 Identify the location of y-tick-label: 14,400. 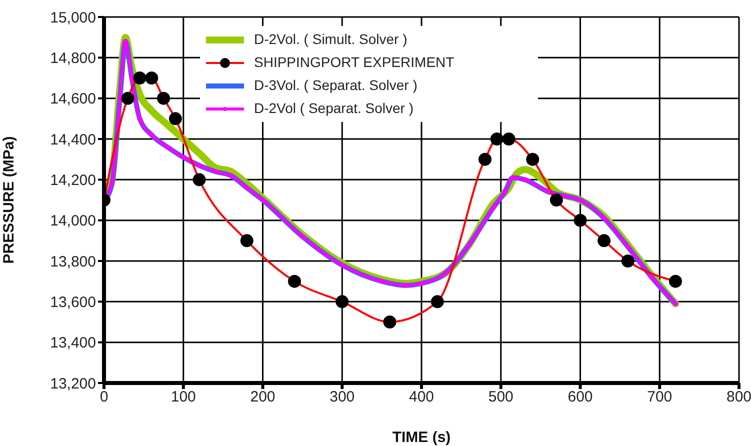
(73, 139).